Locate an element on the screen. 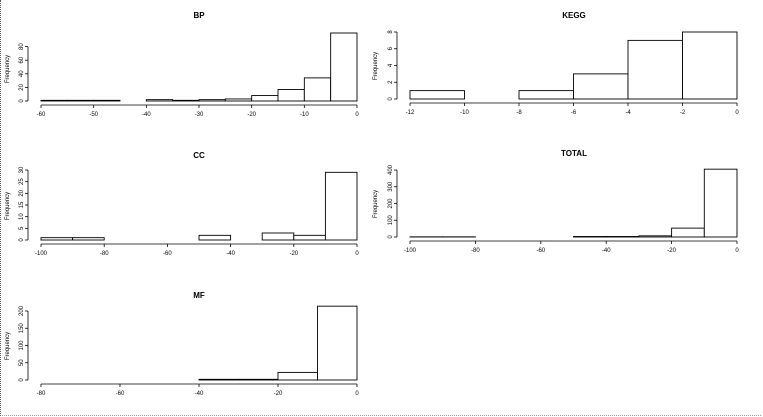 The width and height of the screenshot is (763, 417). y-tick-label: 150 is located at coordinates (22, 328).